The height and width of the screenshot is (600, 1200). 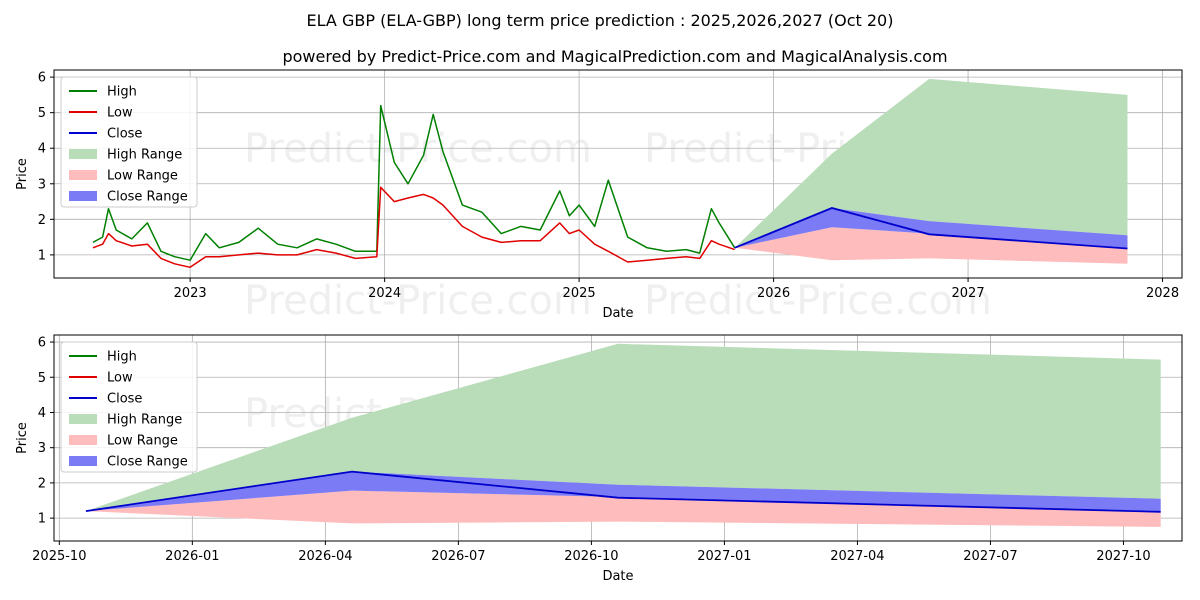 What do you see at coordinates (857, 556) in the screenshot?
I see `x-tick-label: 2027-04` at bounding box center [857, 556].